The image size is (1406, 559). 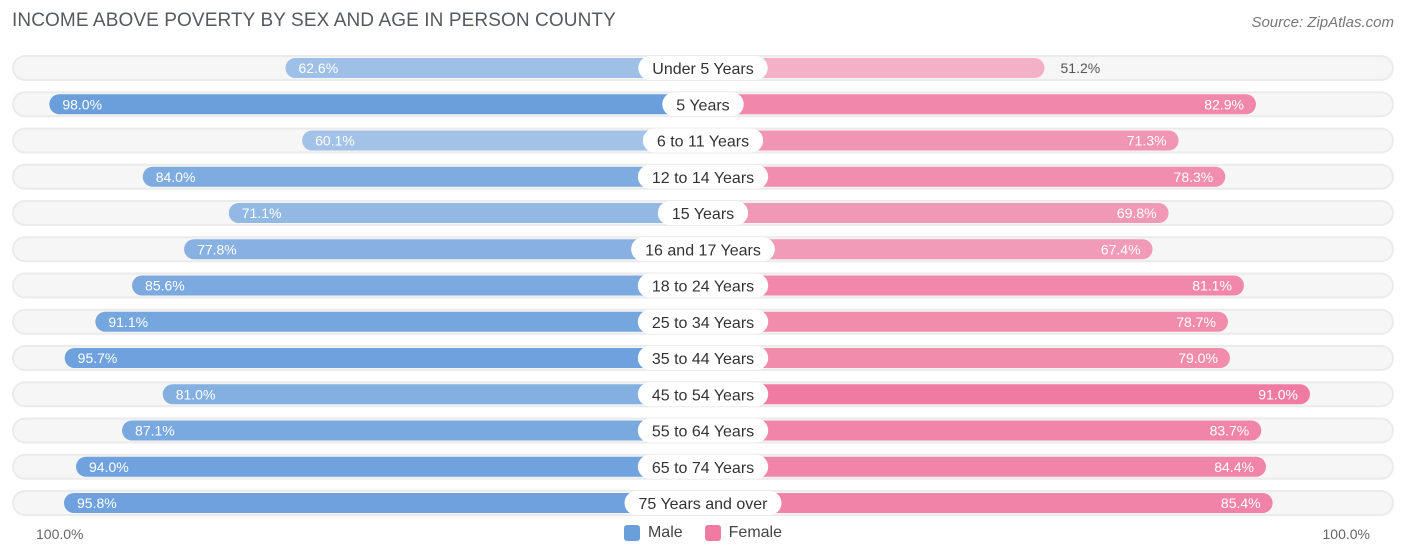 What do you see at coordinates (665, 532) in the screenshot?
I see `legend-label-male: Male` at bounding box center [665, 532].